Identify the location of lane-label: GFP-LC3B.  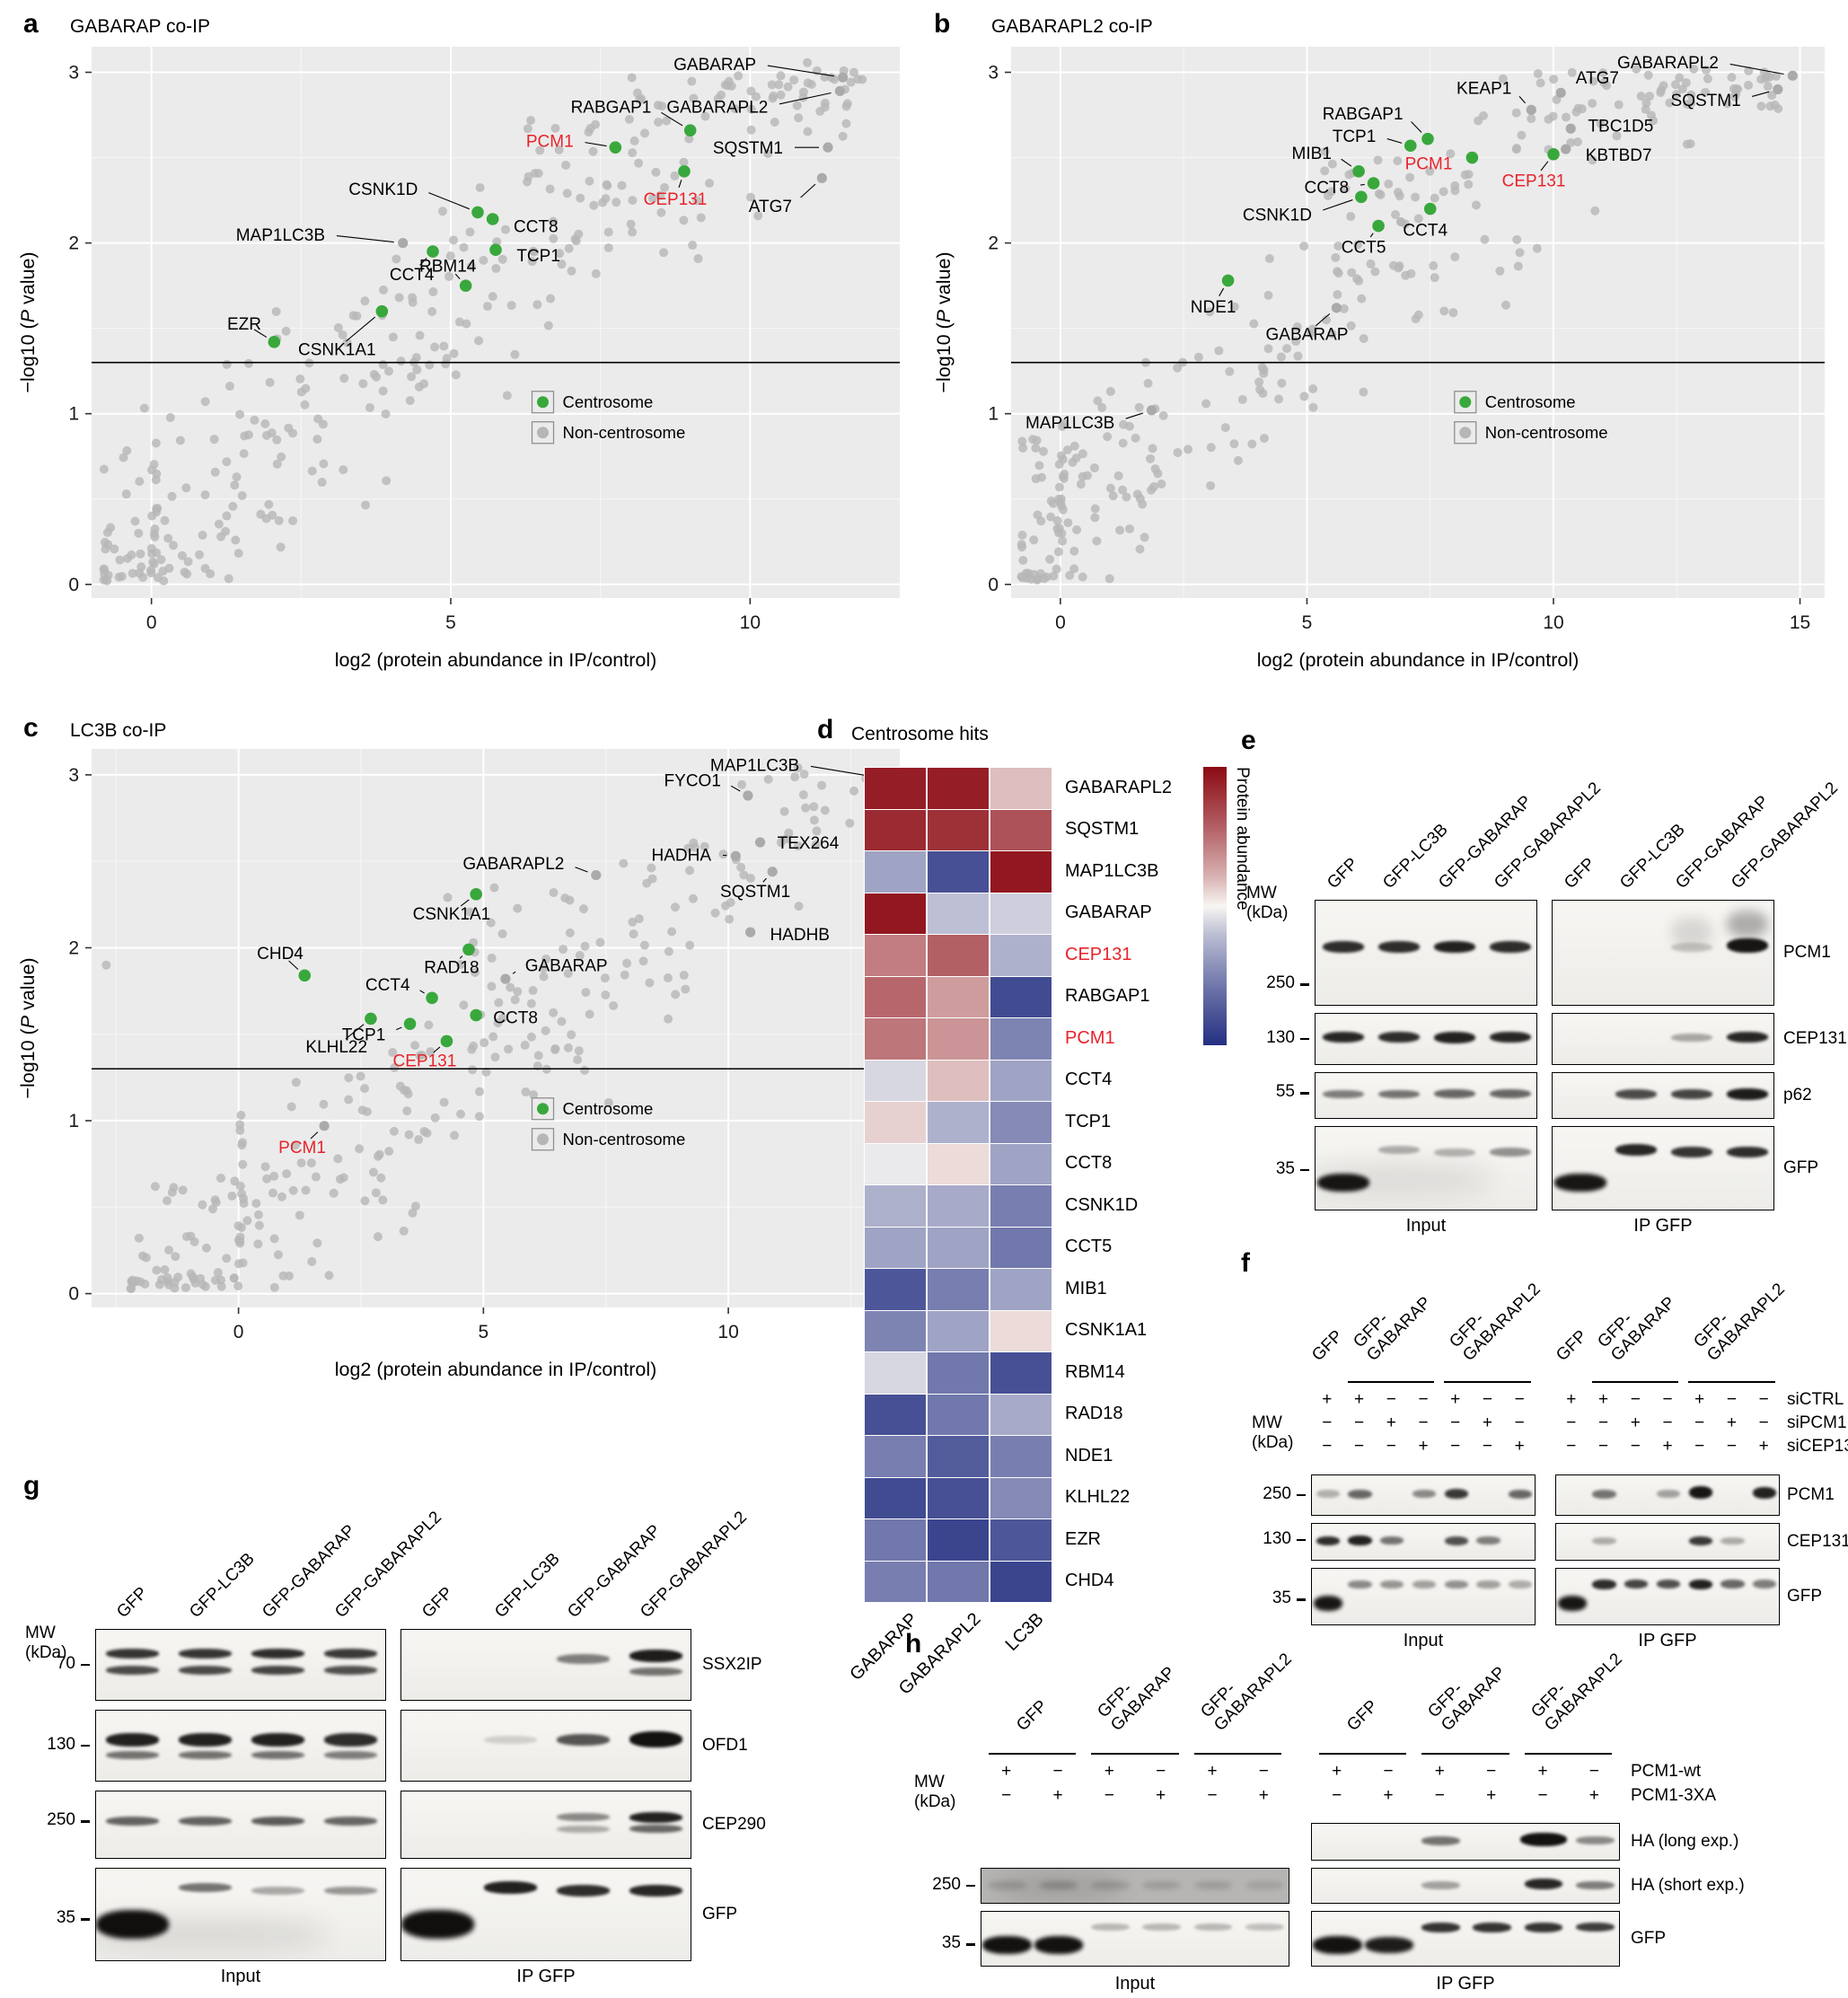
(527, 1585).